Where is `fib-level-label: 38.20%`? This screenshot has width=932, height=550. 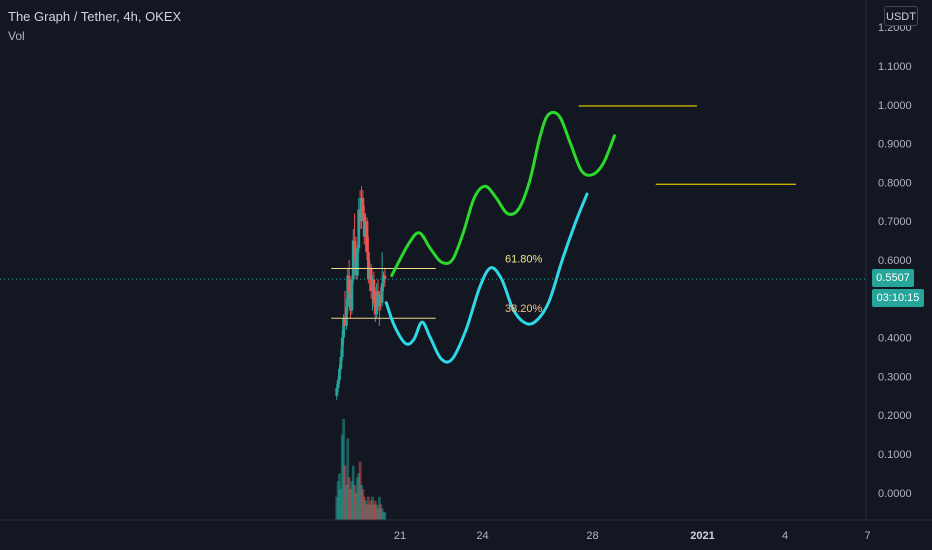 fib-level-label: 38.20% is located at coordinates (524, 309).